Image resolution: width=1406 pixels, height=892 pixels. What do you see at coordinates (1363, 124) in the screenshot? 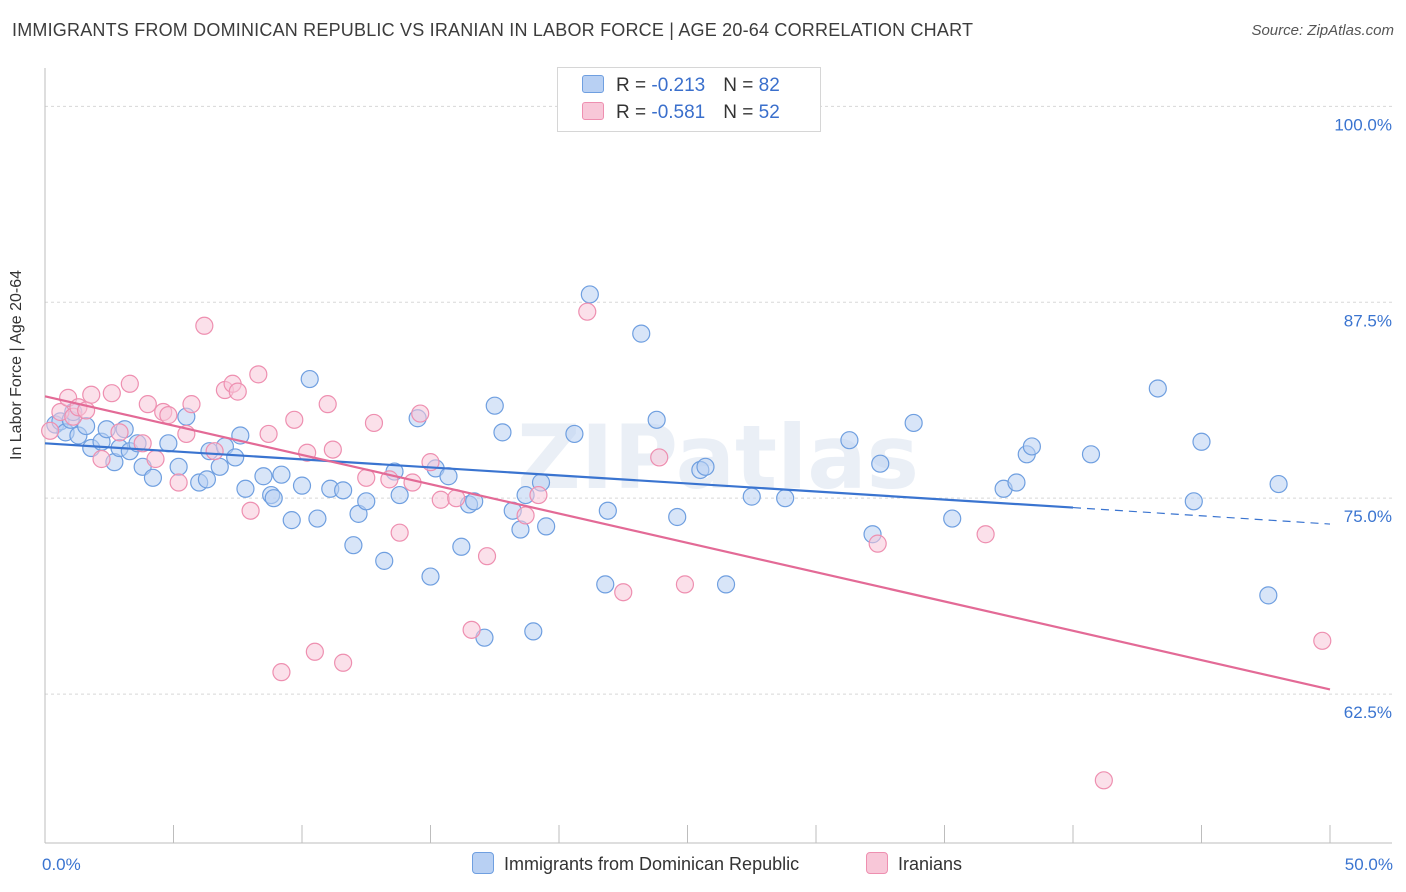
I see `y-tick-label: 100.0%` at bounding box center [1363, 124].